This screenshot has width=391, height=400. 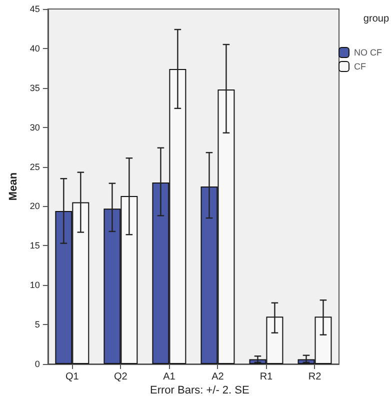 What do you see at coordinates (35, 48) in the screenshot?
I see `y-tick-label: 40` at bounding box center [35, 48].